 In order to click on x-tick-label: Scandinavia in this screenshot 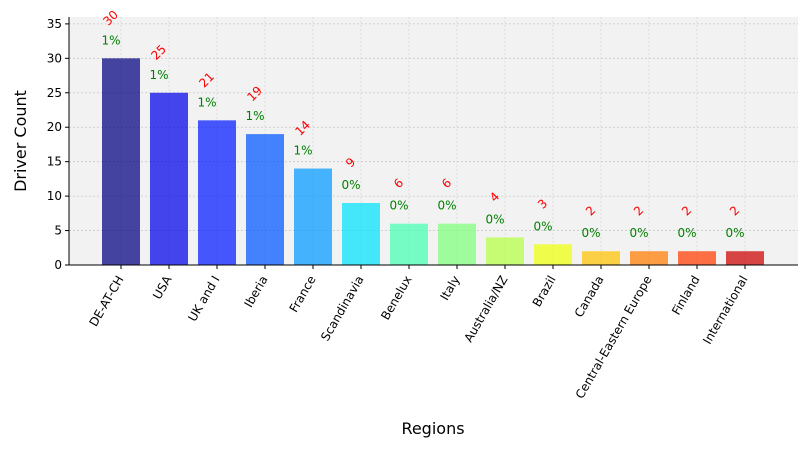, I will do `click(342, 308)`.